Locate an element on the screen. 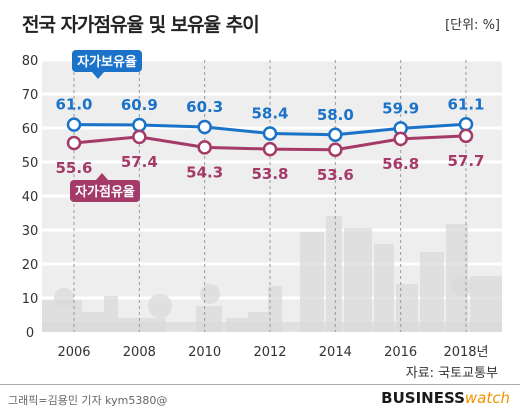  series-1-point-2006 is located at coordinates (74, 124).